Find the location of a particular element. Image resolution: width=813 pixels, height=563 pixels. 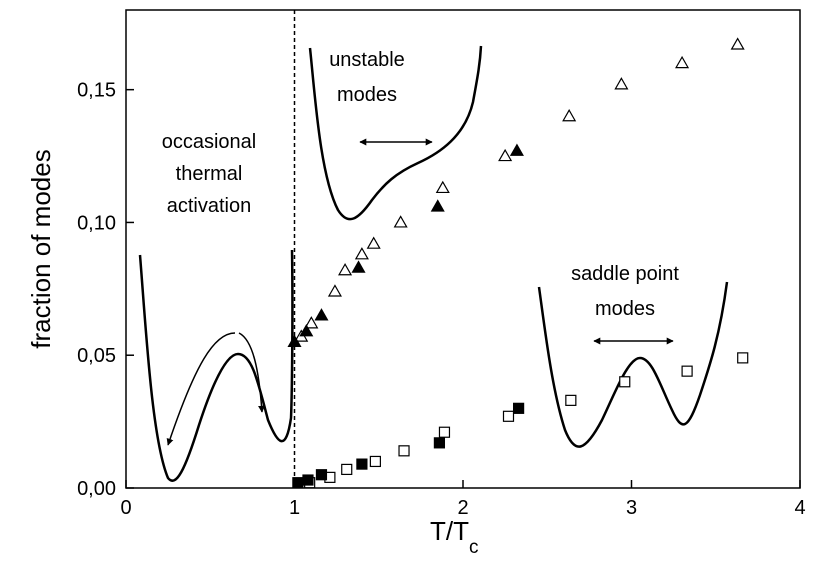

x-tick-label-1: 1 is located at coordinates (294, 508).